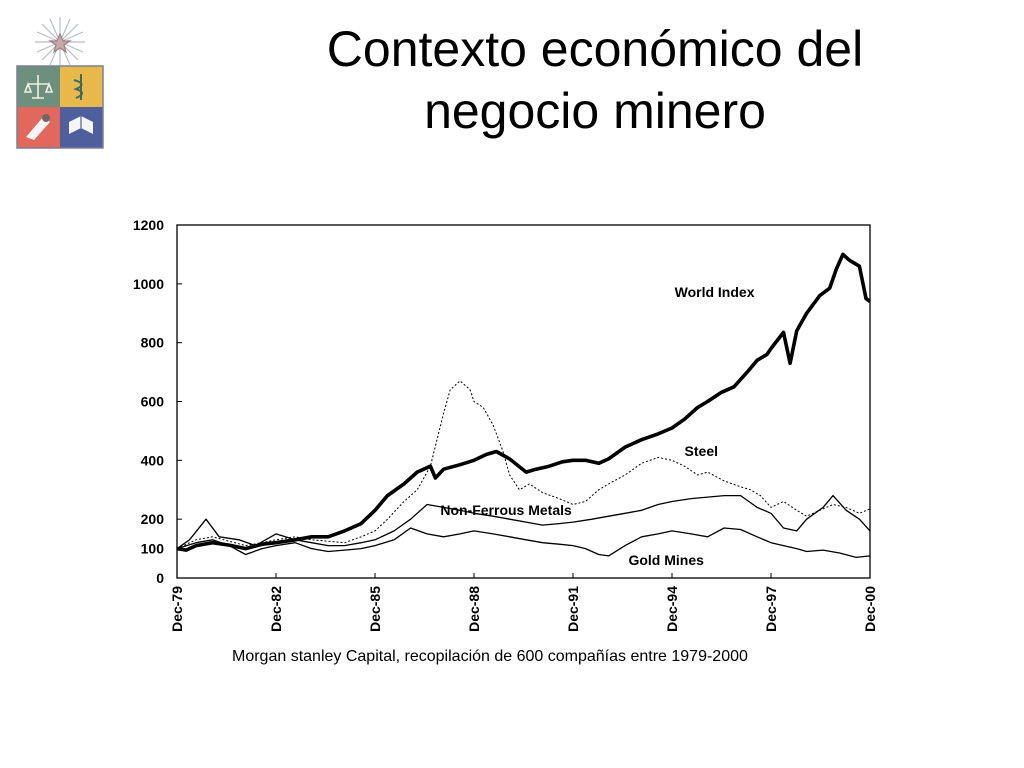 This screenshot has height=768, width=1024. I want to click on series-label: World Index, so click(715, 292).